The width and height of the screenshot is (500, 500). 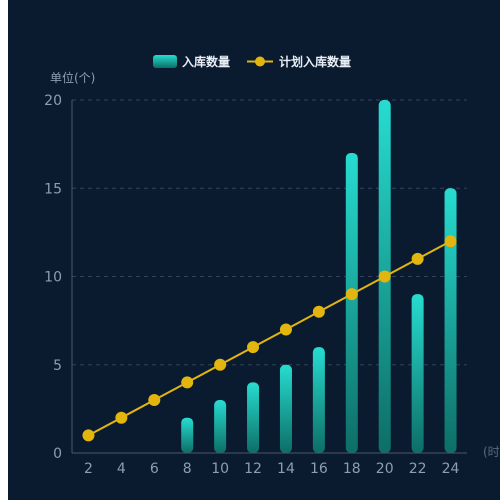 I want to click on x-tick-label: 12, so click(x=253, y=469).